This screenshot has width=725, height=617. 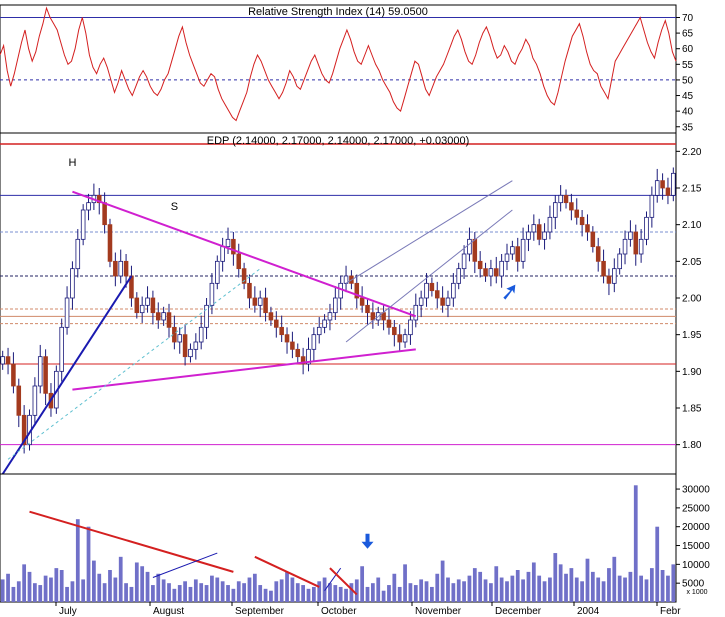 I want to click on rsi-tick-label: 65, so click(x=688, y=34).